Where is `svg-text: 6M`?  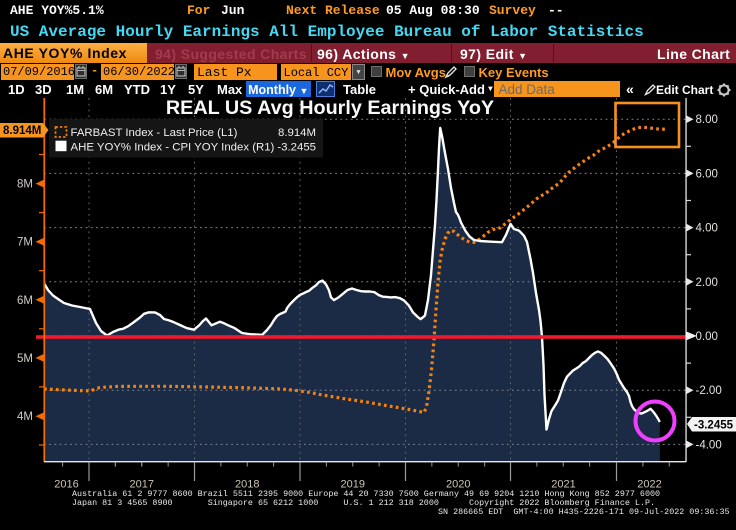
svg-text: 6M is located at coordinates (25, 301).